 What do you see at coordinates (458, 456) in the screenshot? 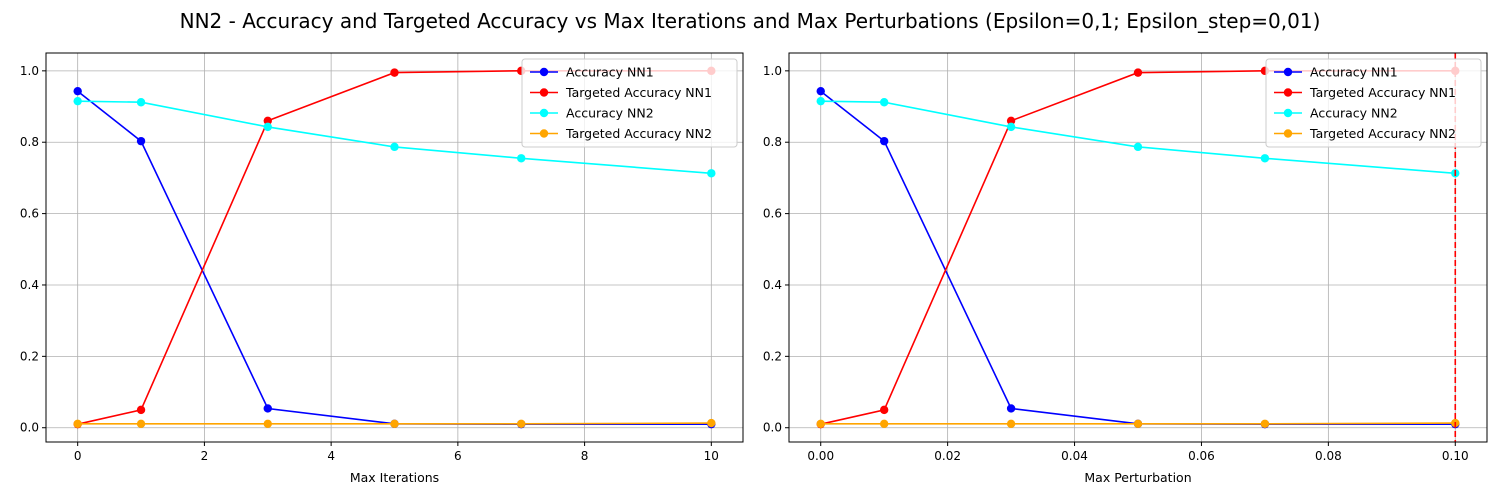
I see `x-tick-label: 6` at bounding box center [458, 456].